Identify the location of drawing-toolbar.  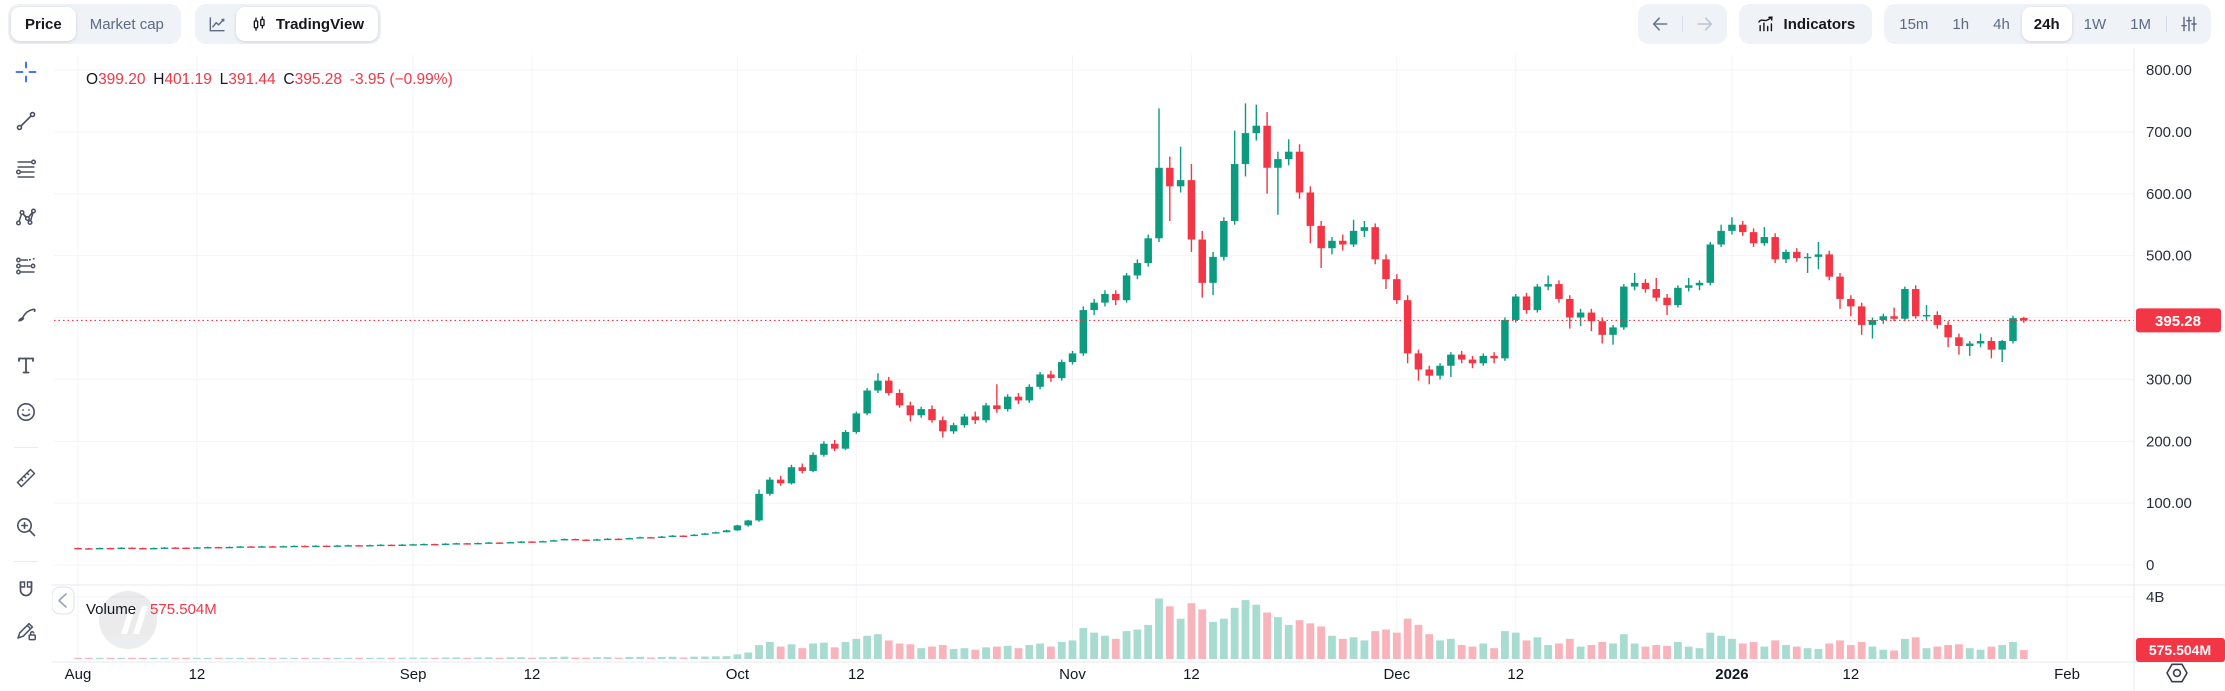
(26, 369).